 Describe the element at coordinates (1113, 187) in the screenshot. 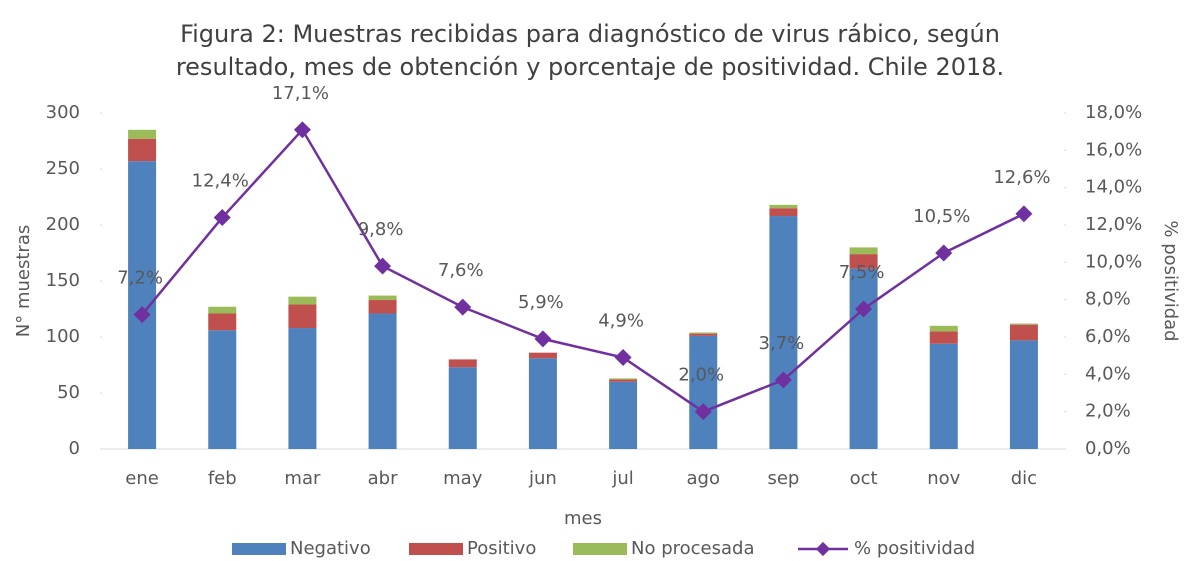

I see `y2-tick-label: 14,0%` at that location.